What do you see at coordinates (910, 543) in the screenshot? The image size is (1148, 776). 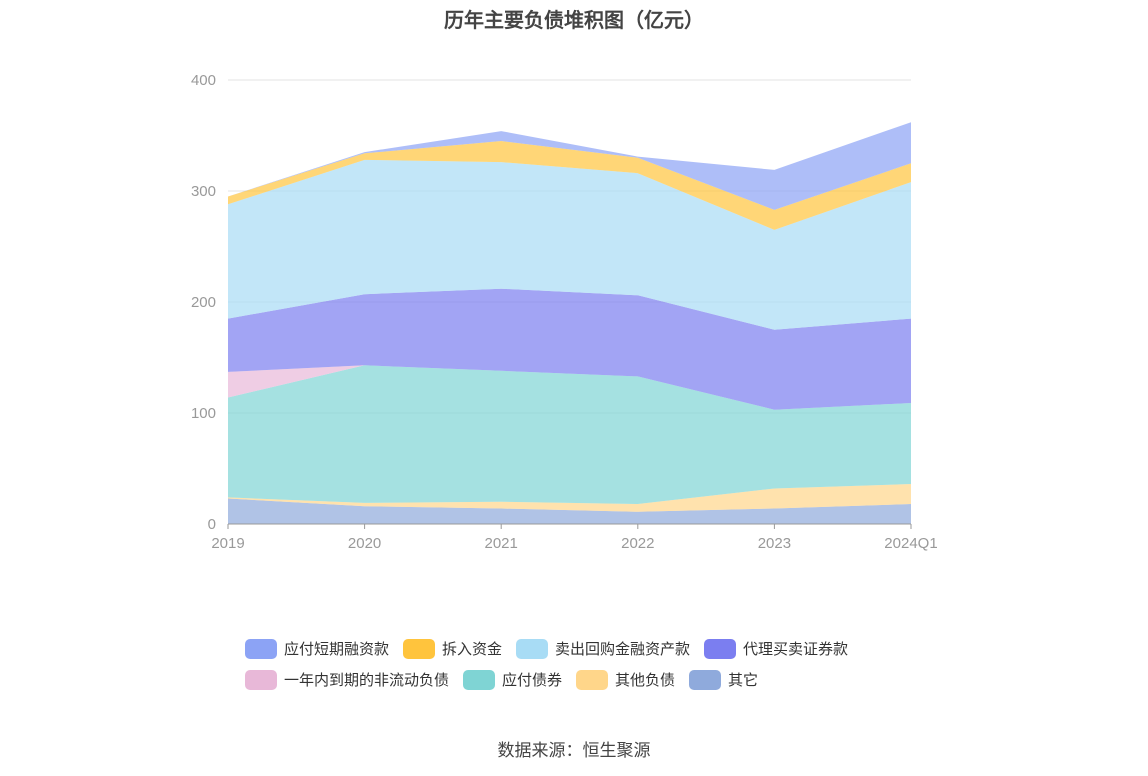 I see `x-tick-label: 2024Q1` at bounding box center [910, 543].